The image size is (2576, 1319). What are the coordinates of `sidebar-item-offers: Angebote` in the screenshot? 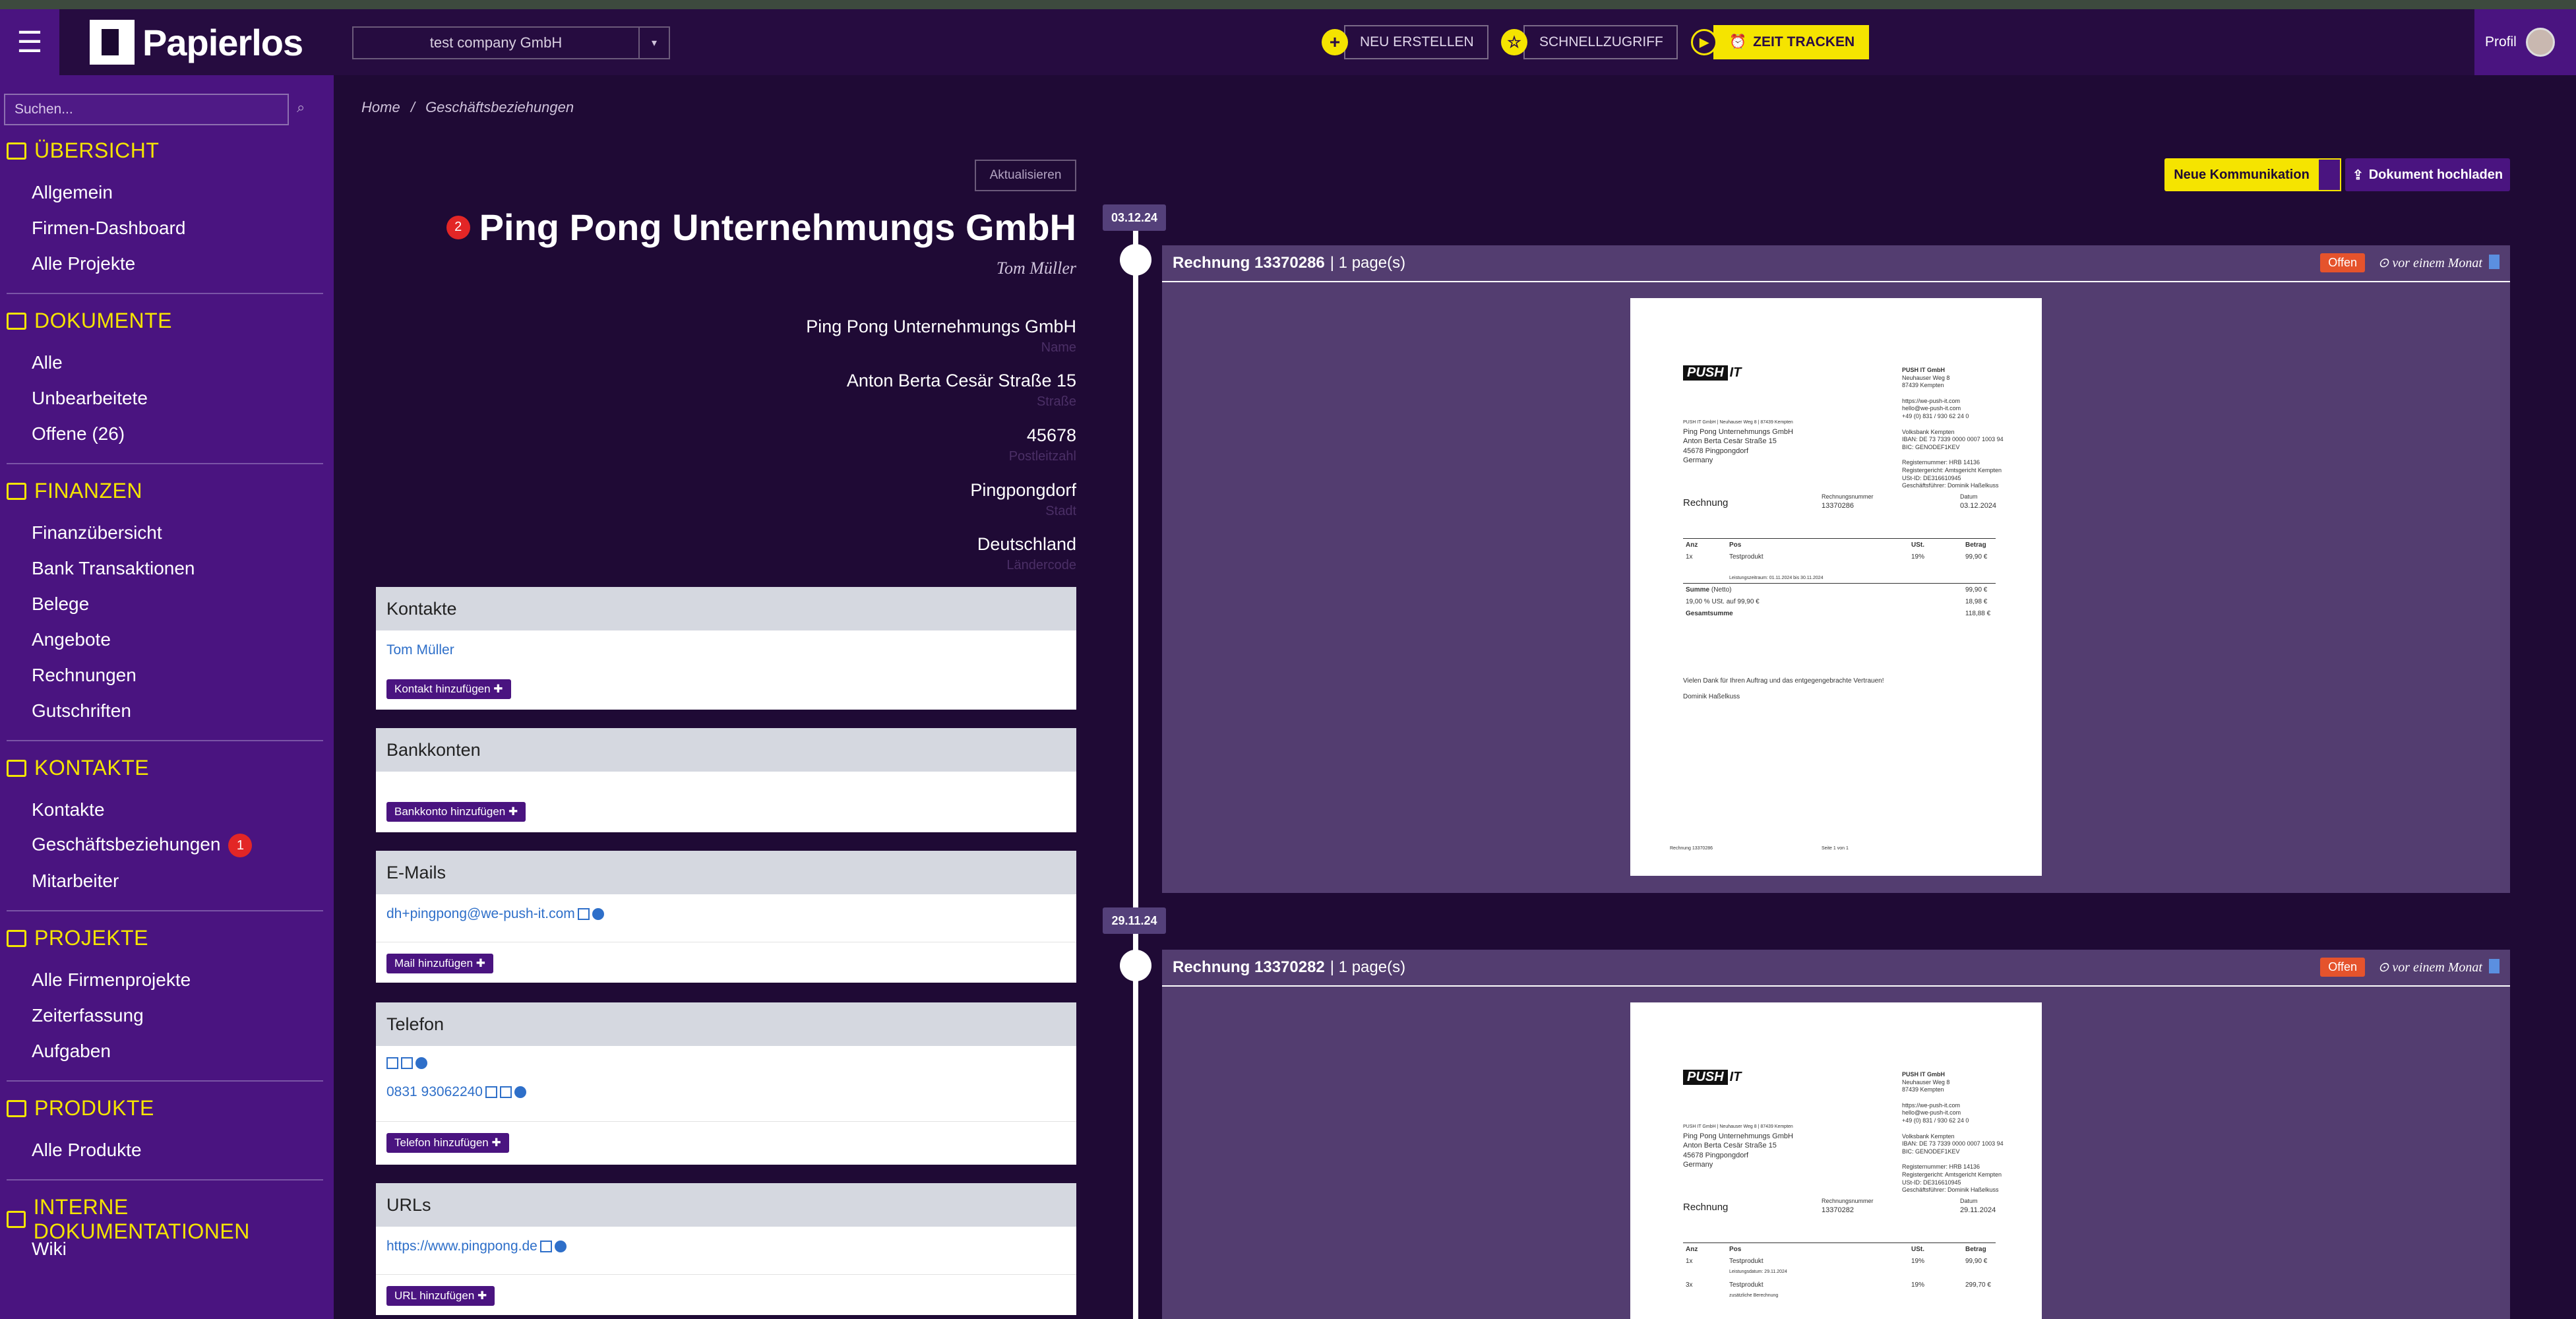 It's located at (71, 639).